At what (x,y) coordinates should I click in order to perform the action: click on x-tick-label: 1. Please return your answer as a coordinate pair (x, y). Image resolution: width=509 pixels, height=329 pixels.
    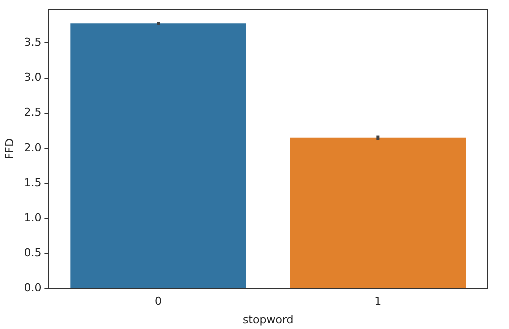
    Looking at the image, I should click on (378, 301).